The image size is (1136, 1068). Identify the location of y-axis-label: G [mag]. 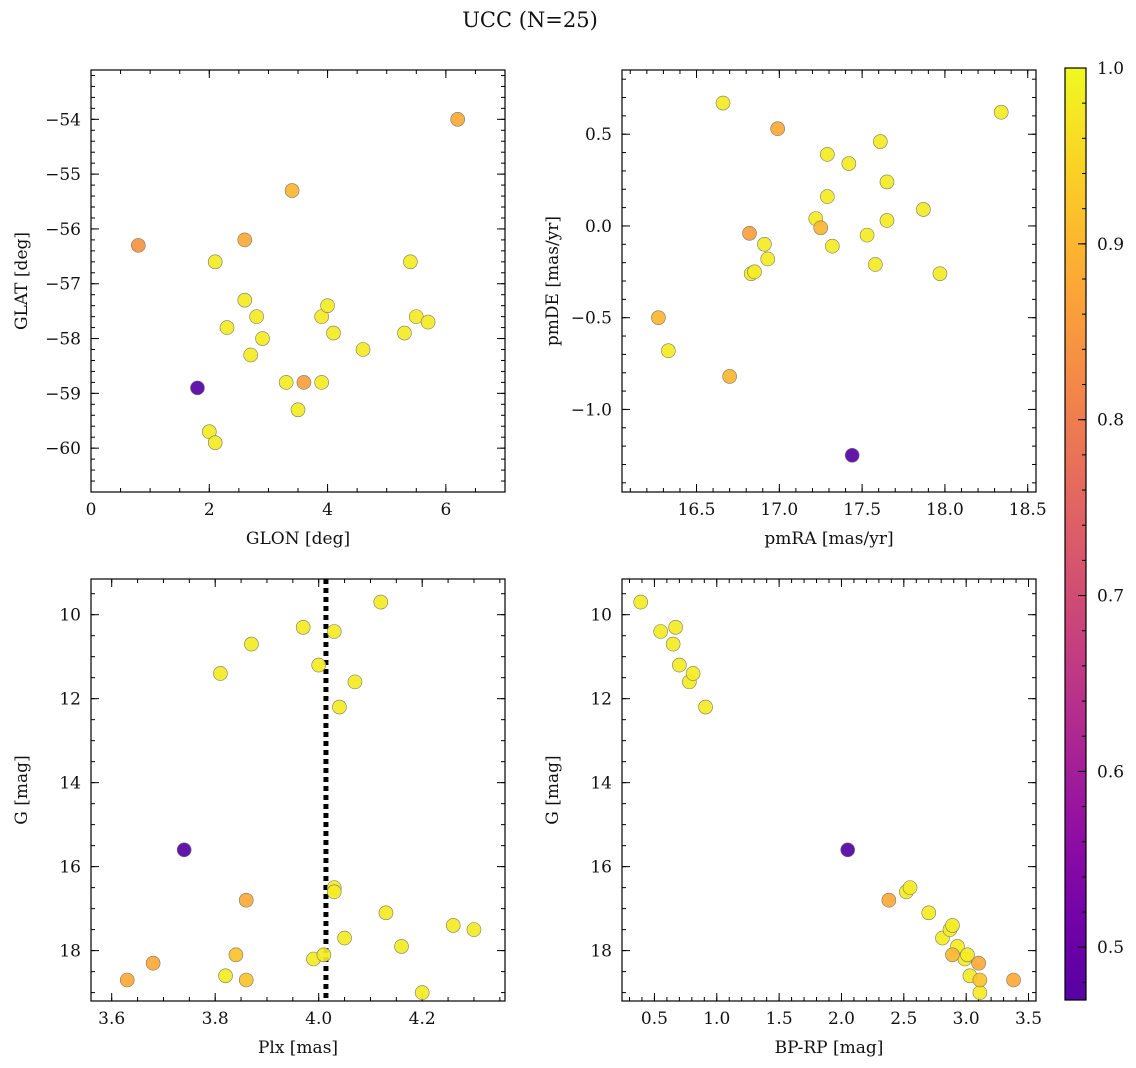
(22, 789).